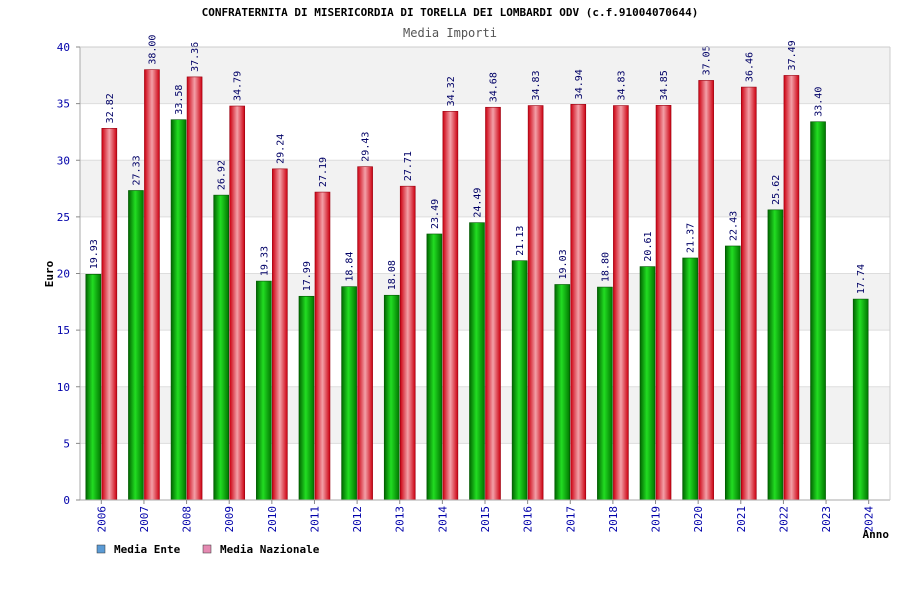 The width and height of the screenshot is (900, 605). What do you see at coordinates (400, 519) in the screenshot?
I see `x-tick-label: 2013` at bounding box center [400, 519].